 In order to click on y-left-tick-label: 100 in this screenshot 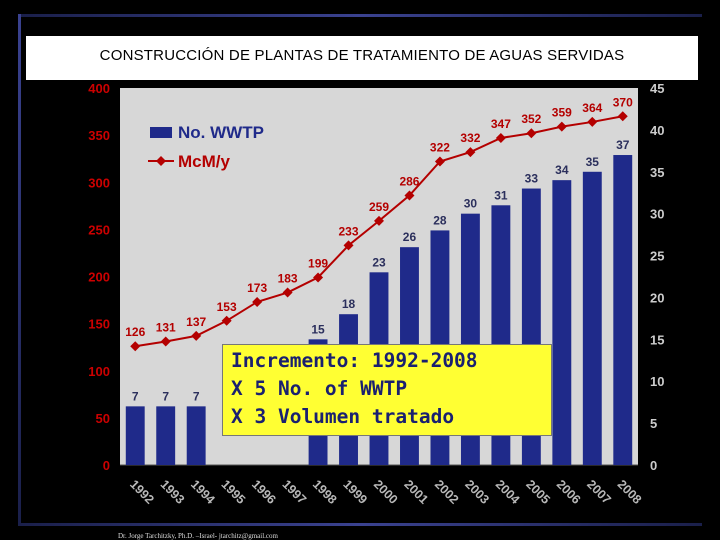, I will do `click(99, 371)`.